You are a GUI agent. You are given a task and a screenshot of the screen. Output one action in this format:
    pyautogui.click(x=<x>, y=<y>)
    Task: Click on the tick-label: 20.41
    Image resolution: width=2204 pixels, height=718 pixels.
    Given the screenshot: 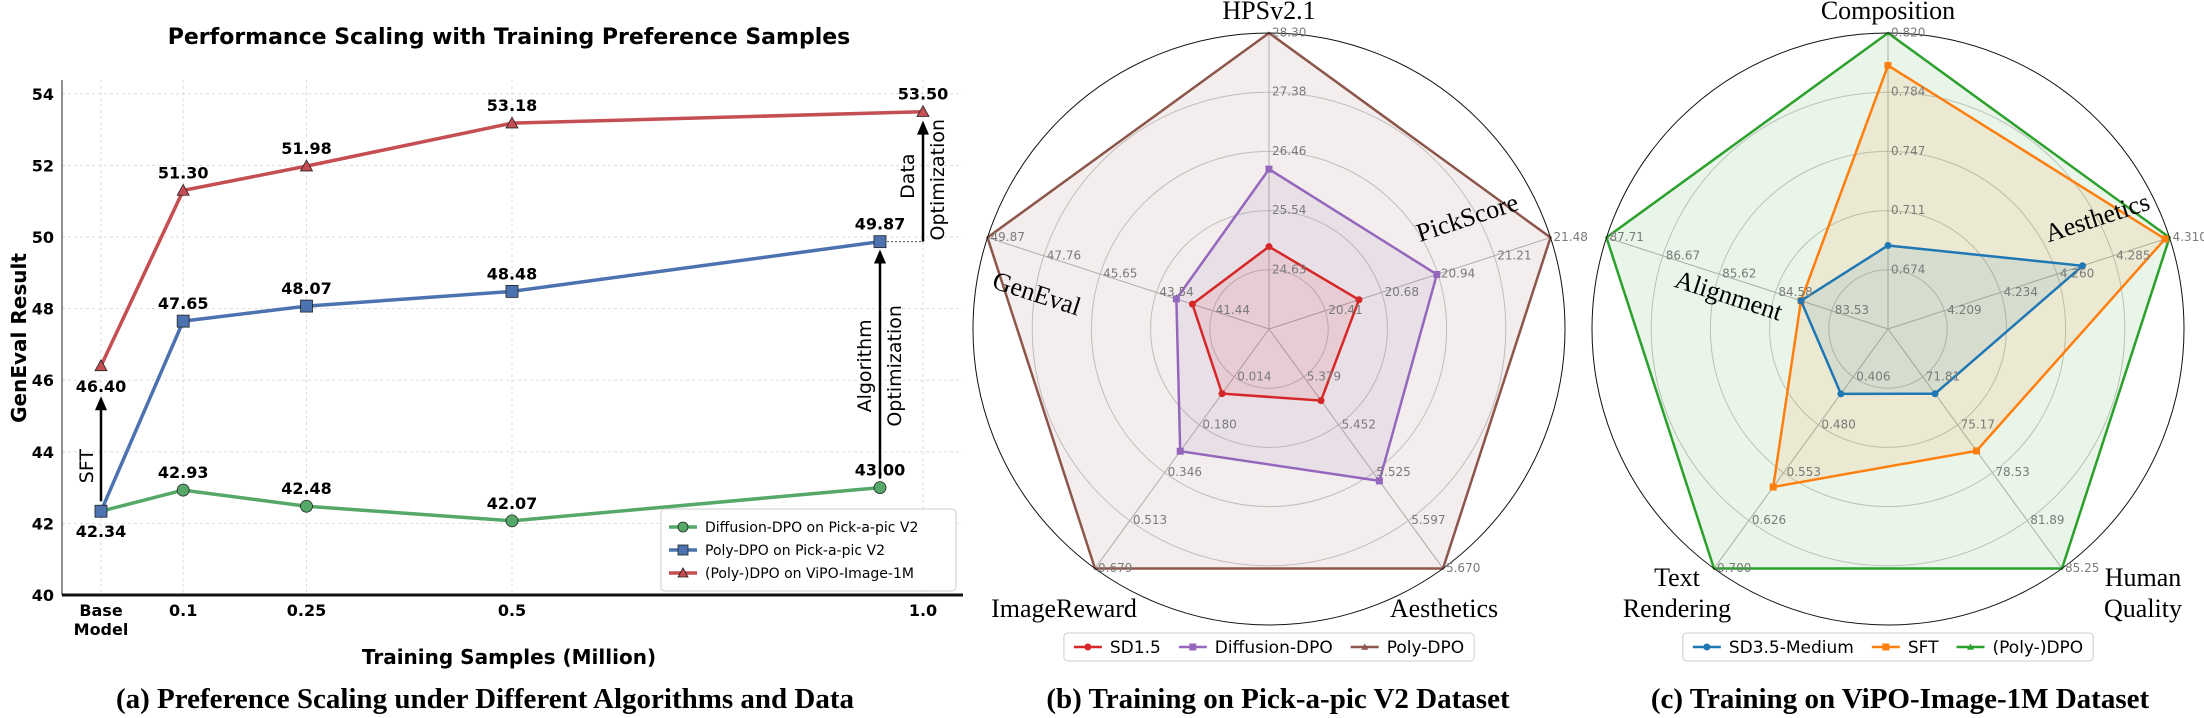 What is the action you would take?
    pyautogui.click(x=1345, y=310)
    